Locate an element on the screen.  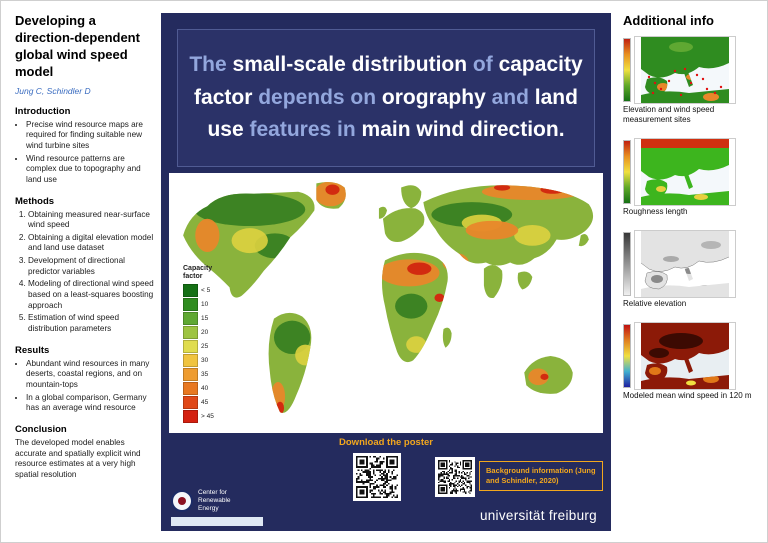
legend-row: > 45 is located at coordinates (209, 416).